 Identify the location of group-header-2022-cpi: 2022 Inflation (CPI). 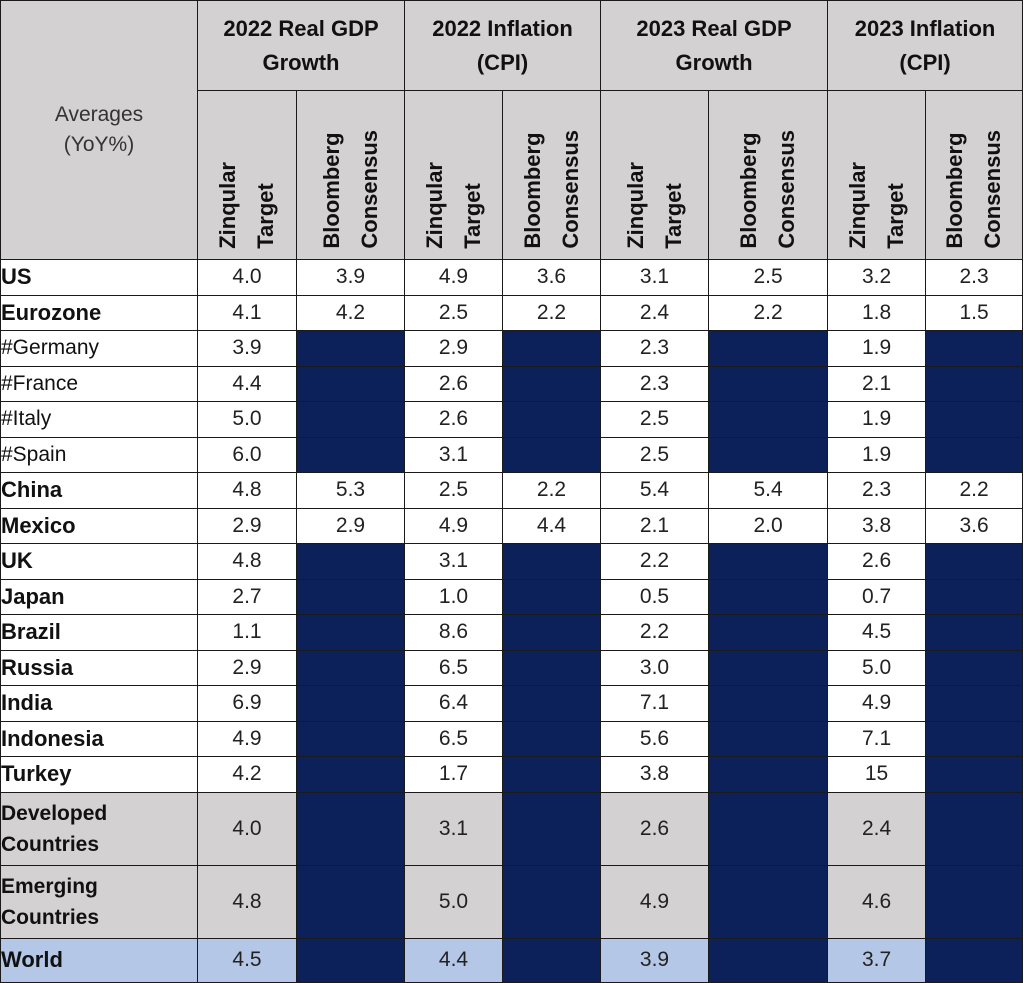
(503, 45).